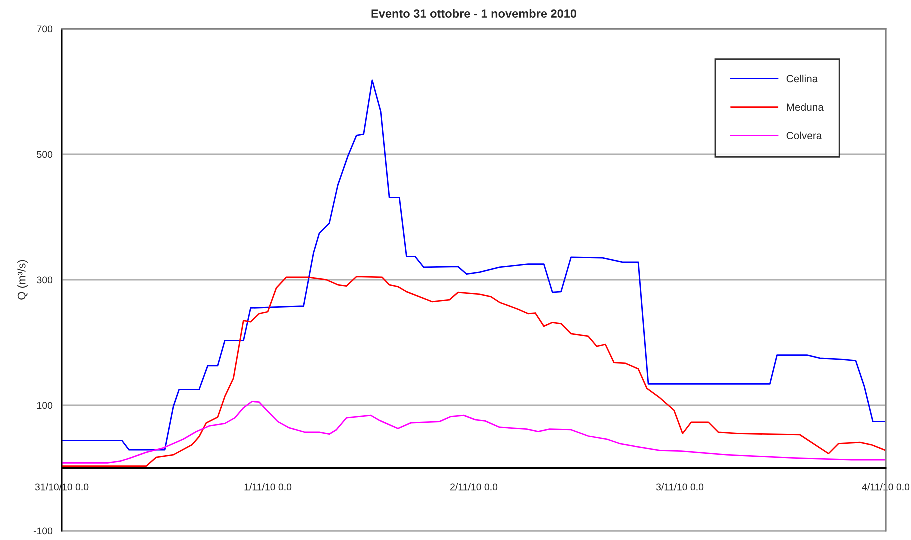 Image resolution: width=911 pixels, height=540 pixels. What do you see at coordinates (802, 78) in the screenshot?
I see `legend-label: Cellina` at bounding box center [802, 78].